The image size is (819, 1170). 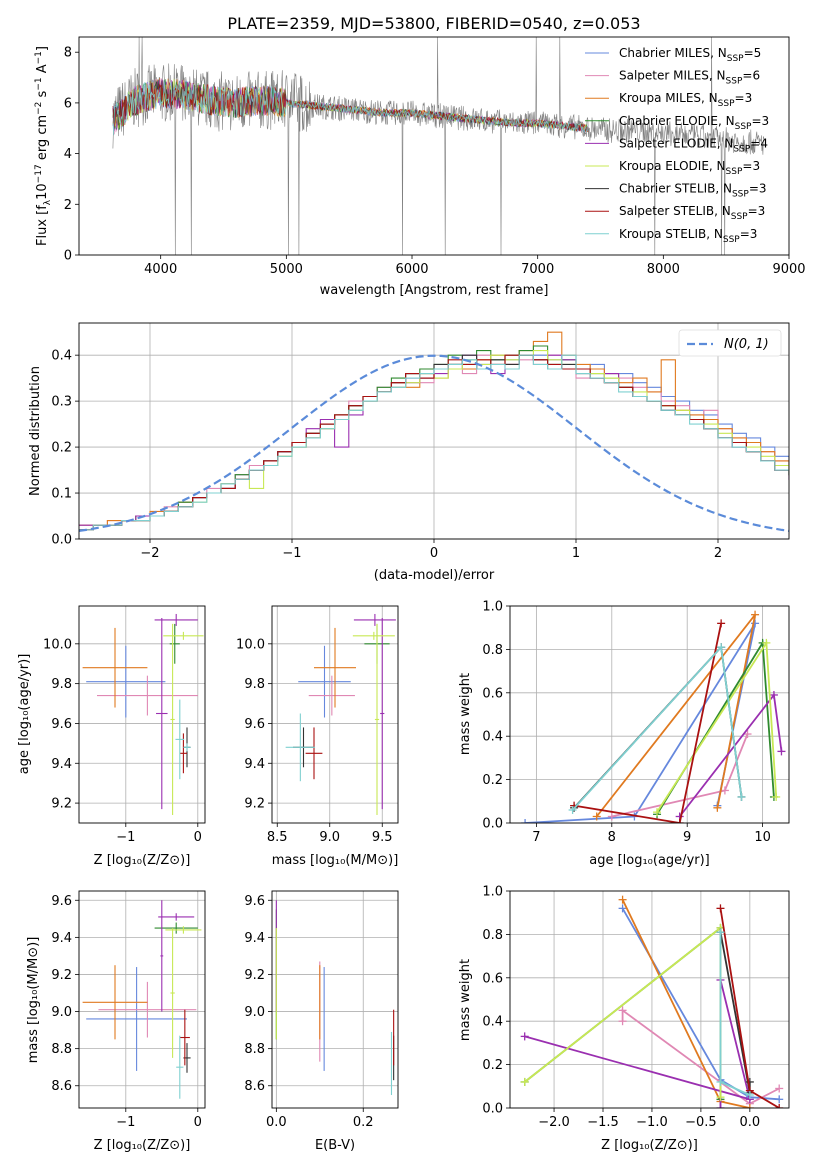 What do you see at coordinates (39, 83) in the screenshot?
I see `label-part: −1` at bounding box center [39, 83].